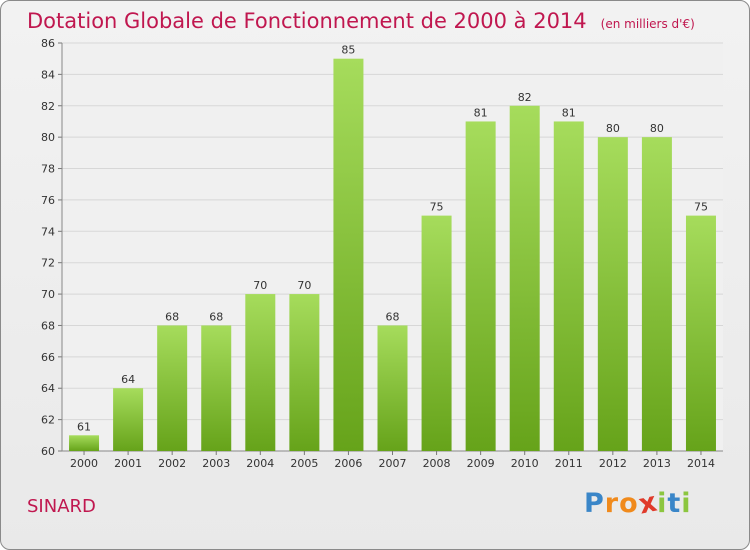 This screenshot has width=750, height=550. I want to click on x-tick-label: 2009, so click(481, 463).